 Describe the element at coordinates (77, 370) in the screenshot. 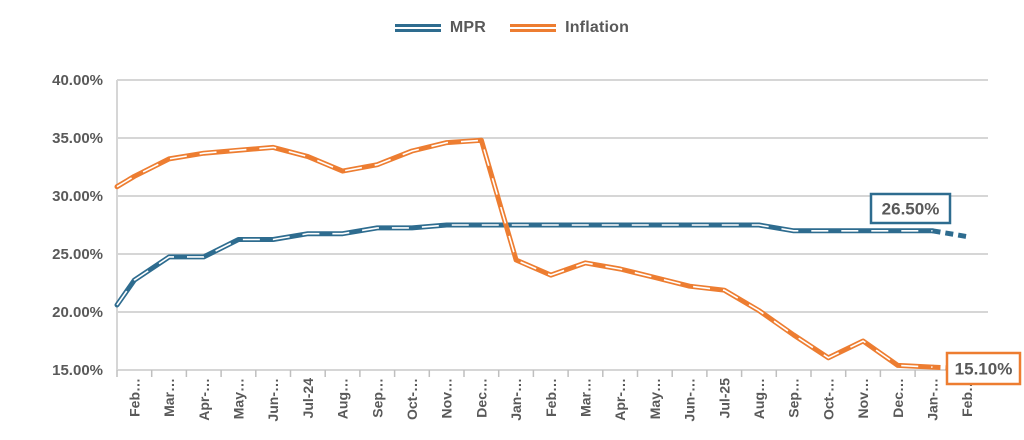

I see `y-axis-label: 15.00%` at that location.